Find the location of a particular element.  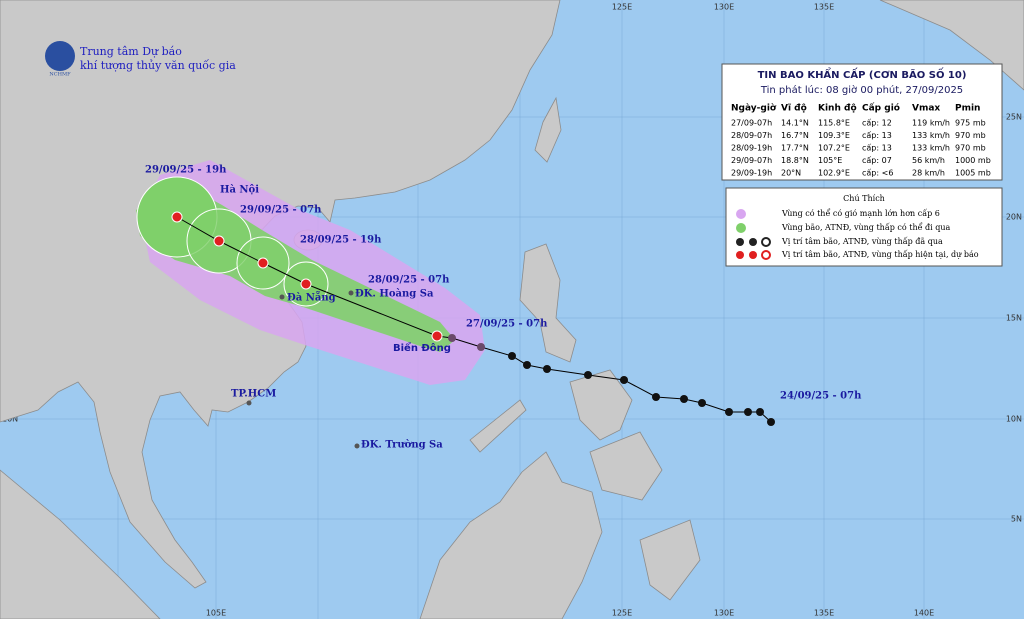

map-label: Biển Đông is located at coordinates (422, 347).